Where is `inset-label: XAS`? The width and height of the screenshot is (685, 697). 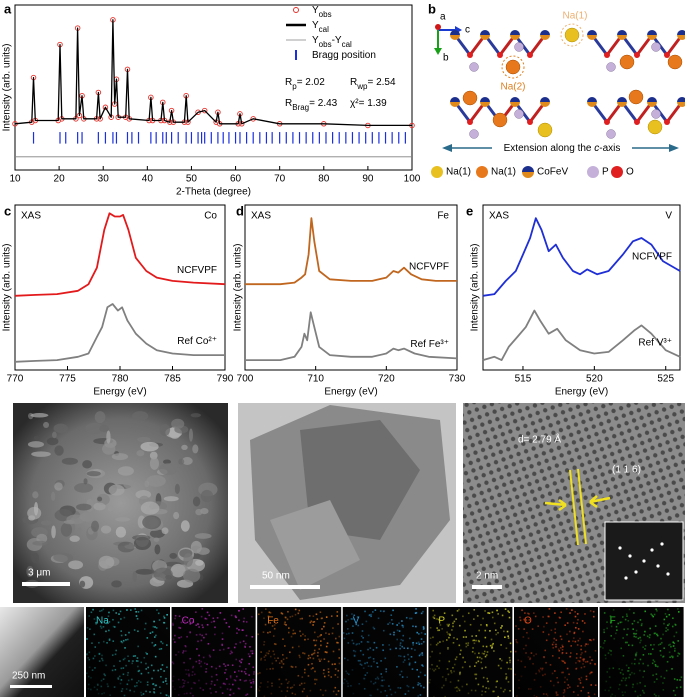
inset-label: XAS is located at coordinates (31, 216).